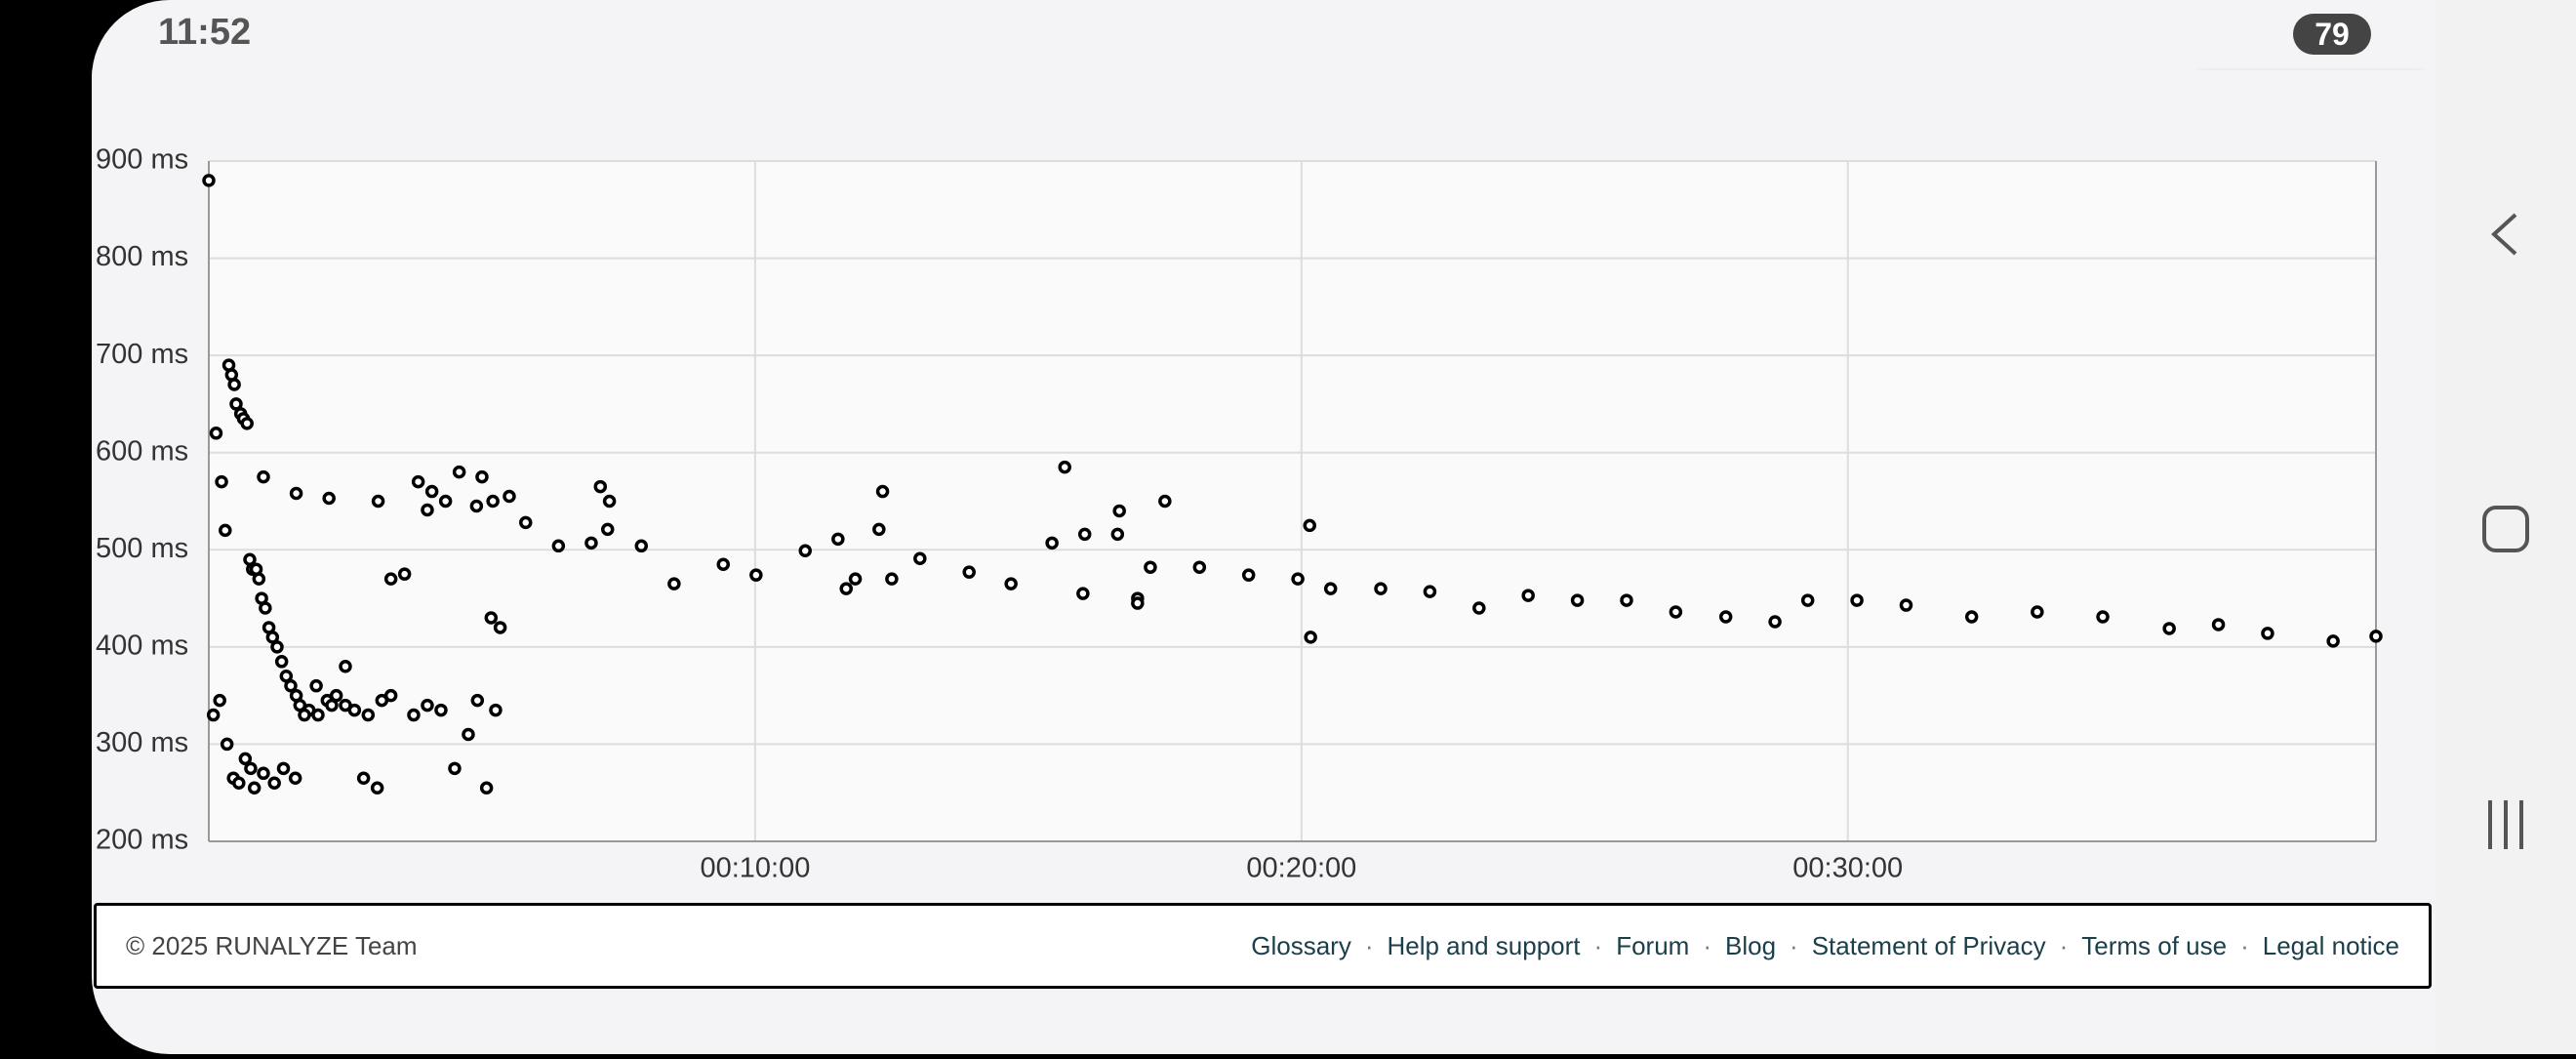 Image resolution: width=2576 pixels, height=1059 pixels. What do you see at coordinates (2504, 234) in the screenshot?
I see `back-button` at bounding box center [2504, 234].